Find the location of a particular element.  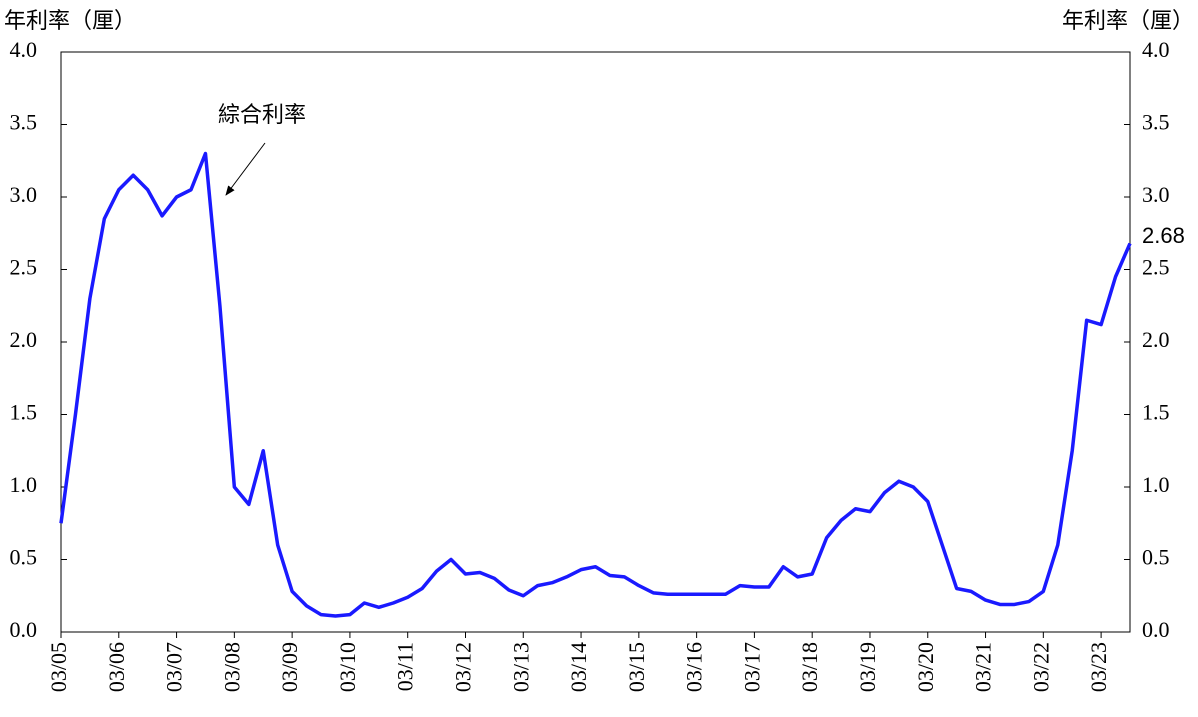

y-tick-label: 2.5 is located at coordinates (24, 267).